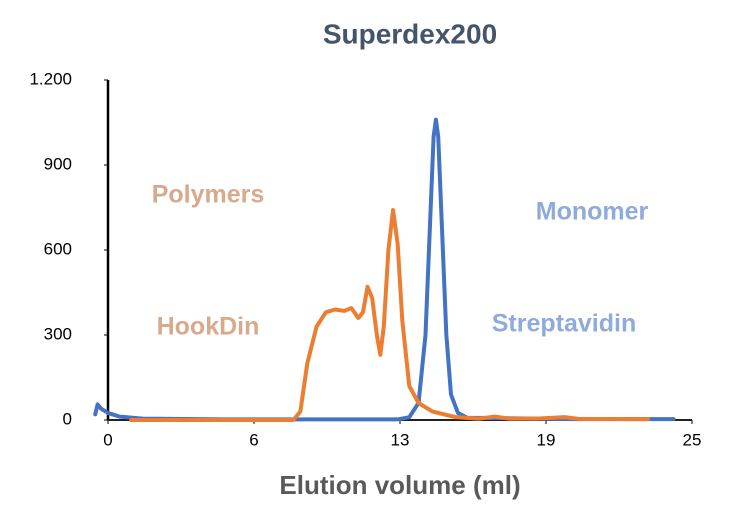 This screenshot has width=733, height=516. What do you see at coordinates (253, 439) in the screenshot?
I see `x-tick-label: 6` at bounding box center [253, 439].